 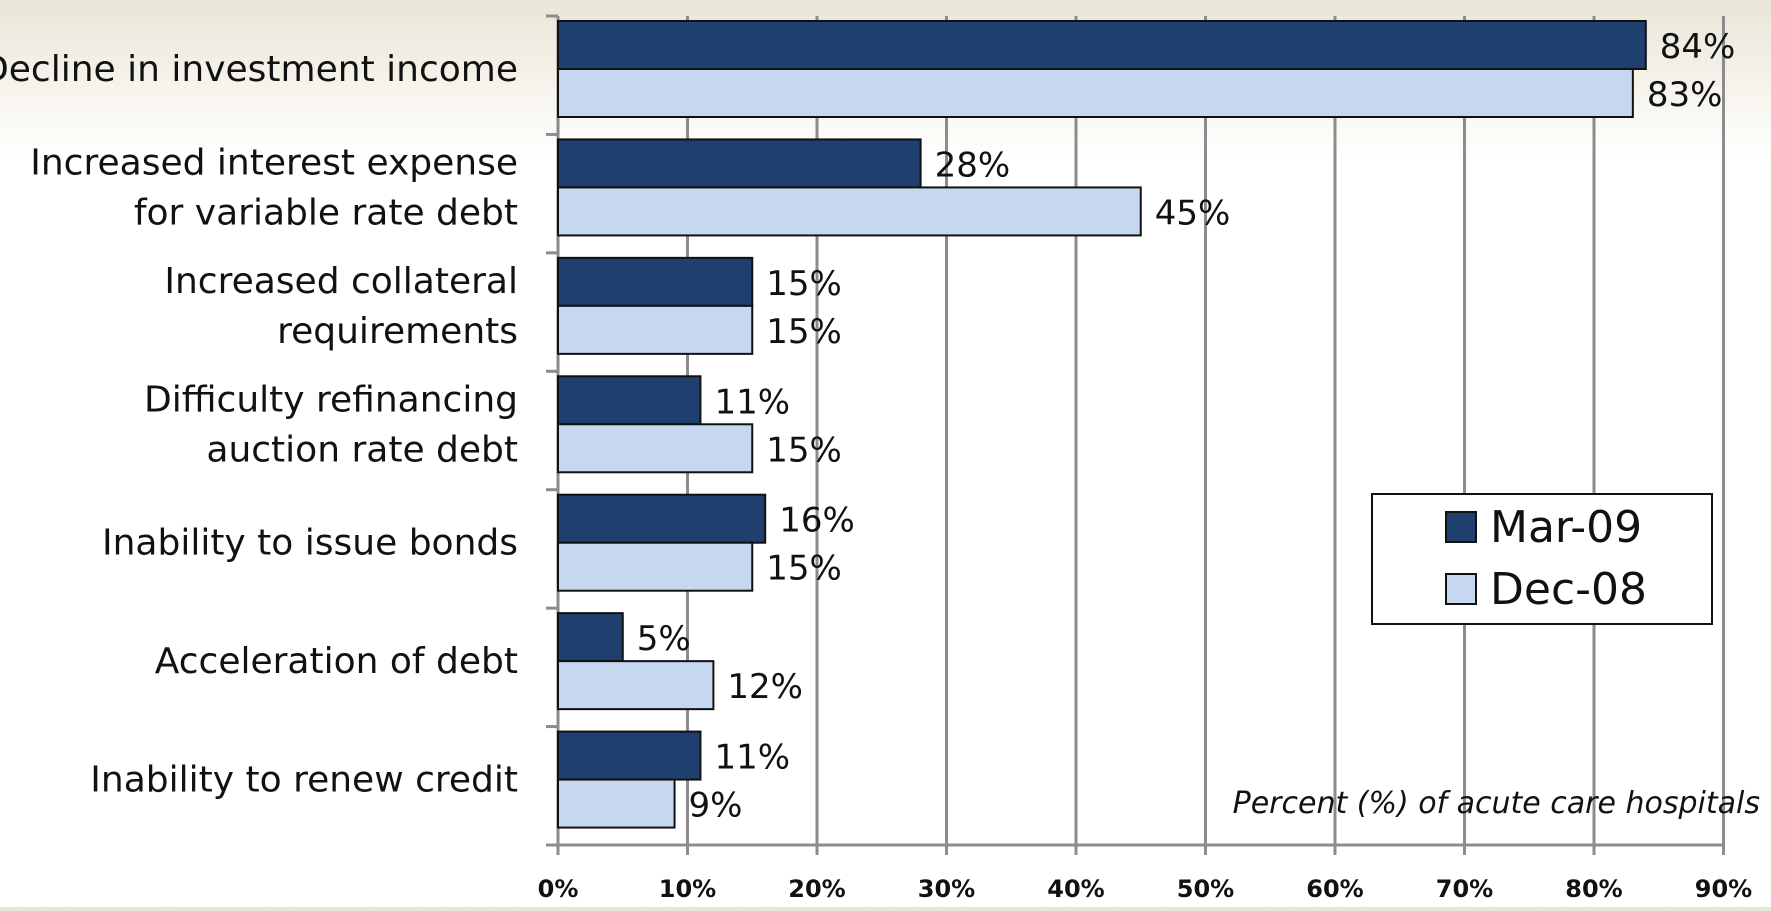 I want to click on category-label: Inability to issue bonds, so click(x=310, y=543).